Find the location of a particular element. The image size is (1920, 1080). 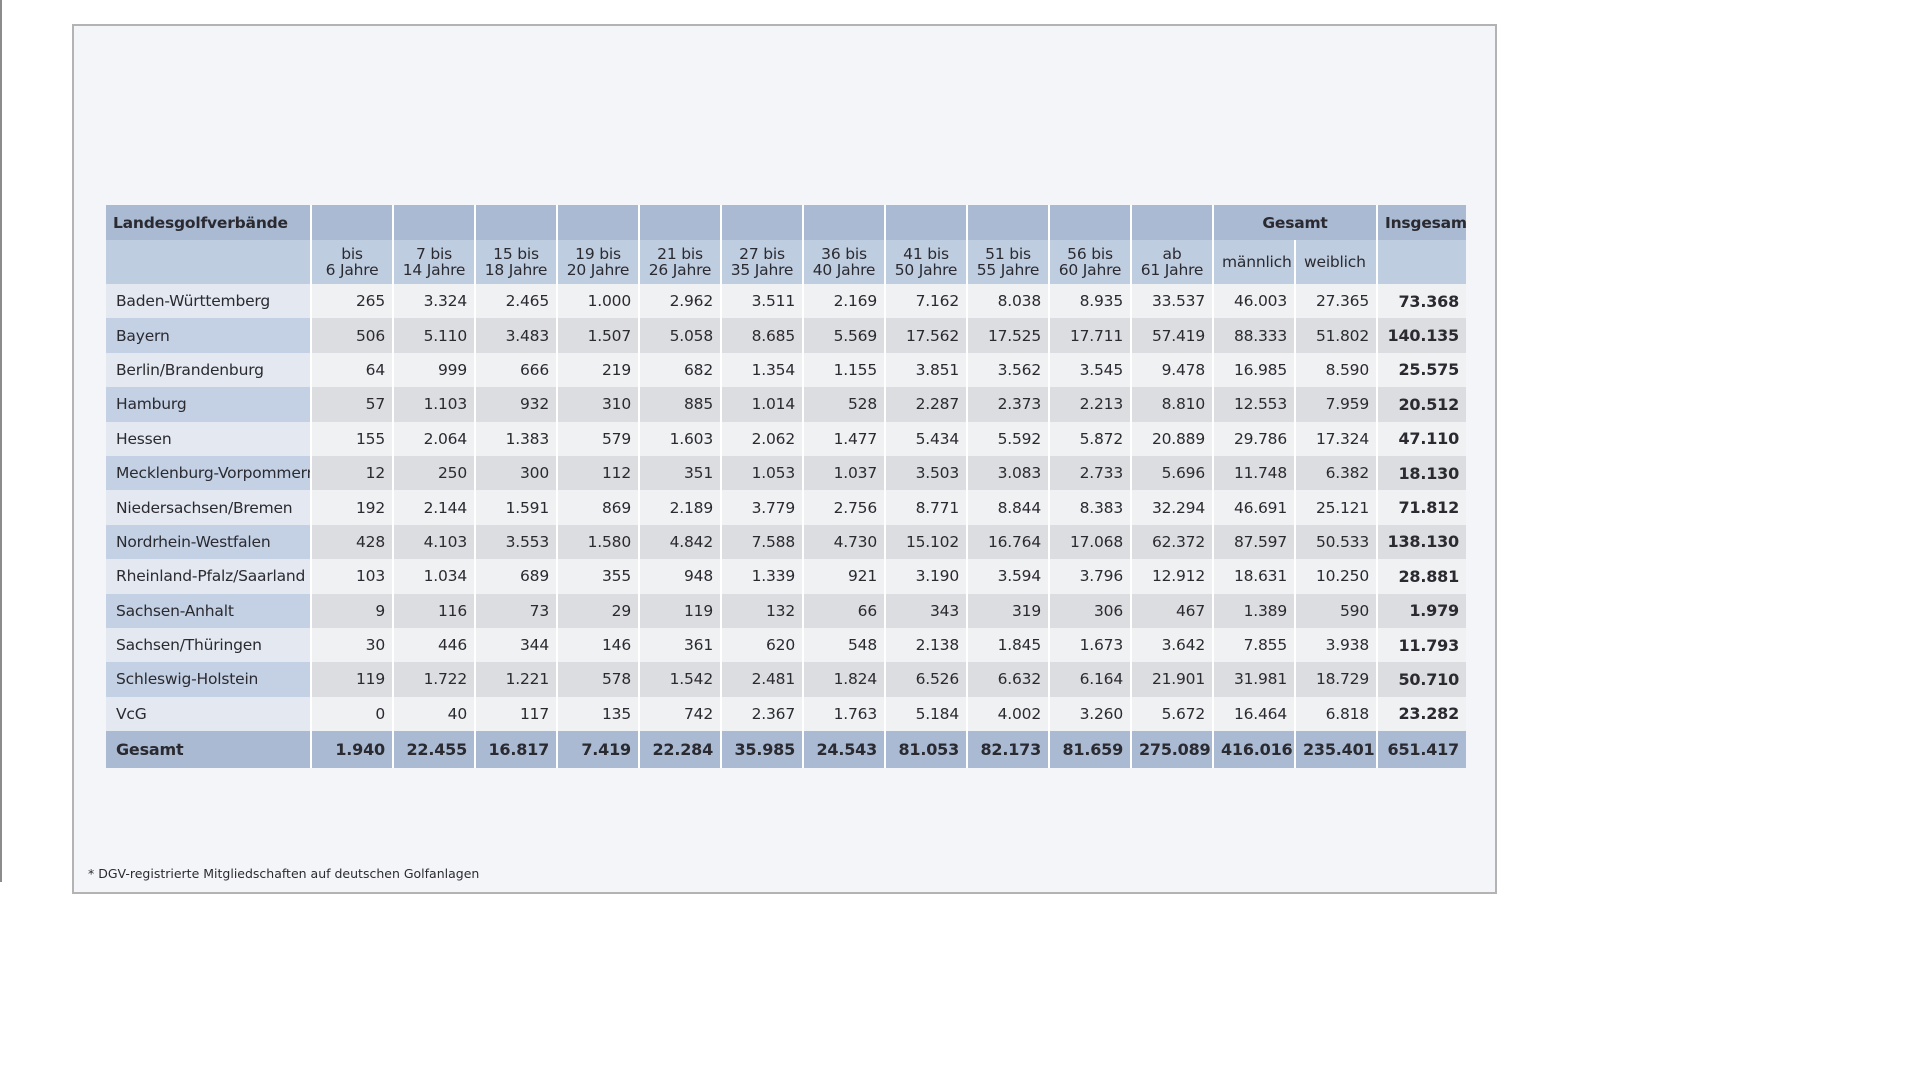

total-value-cell: 24.543 is located at coordinates (844, 750).